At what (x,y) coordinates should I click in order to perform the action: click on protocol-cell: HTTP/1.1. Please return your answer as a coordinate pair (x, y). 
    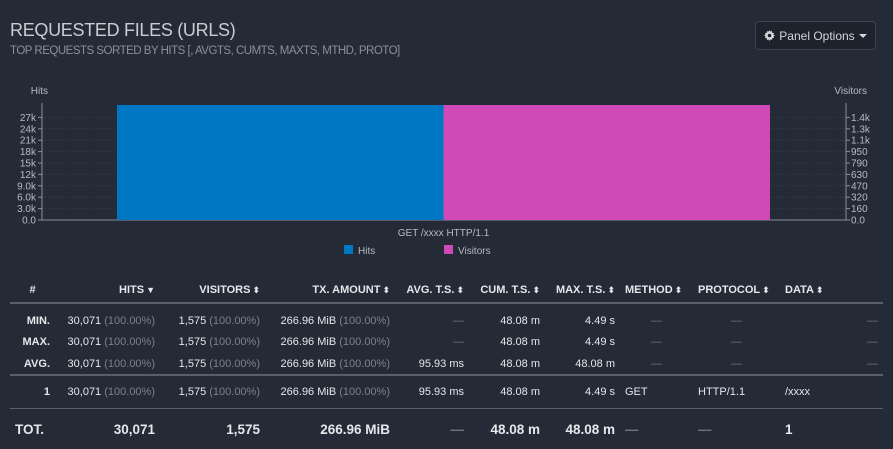
    Looking at the image, I should click on (736, 391).